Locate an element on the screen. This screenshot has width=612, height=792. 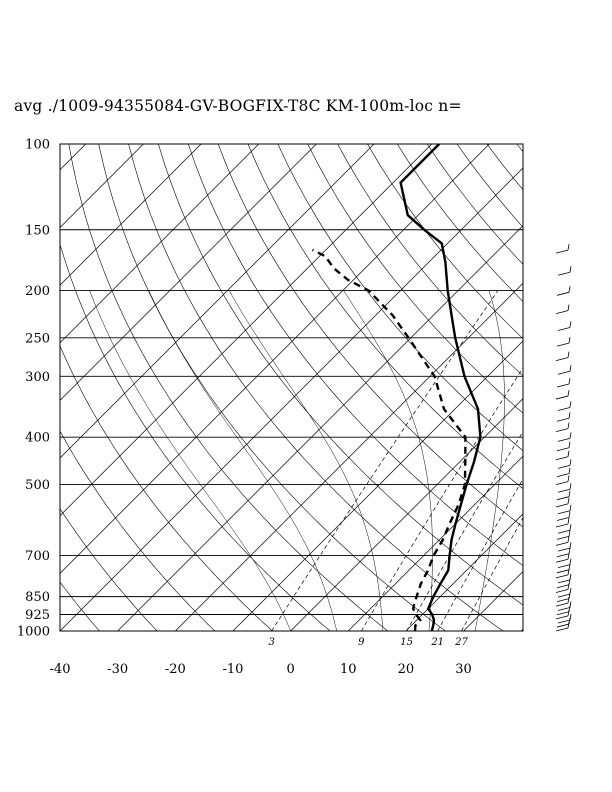
pressure-label: 200 is located at coordinates (37, 291).